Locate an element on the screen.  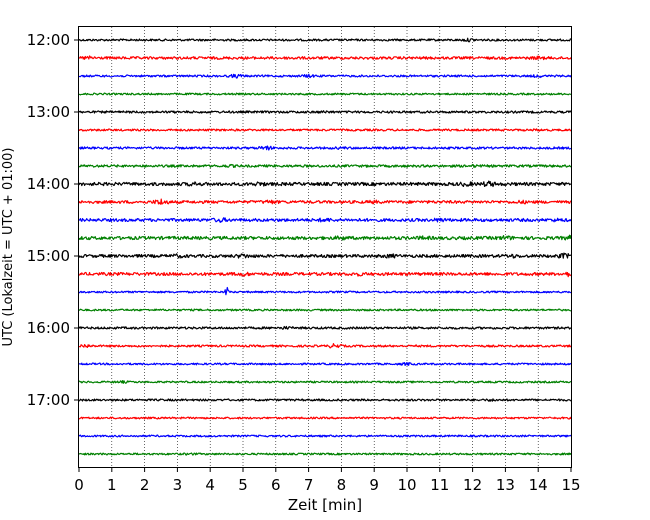
x-tick-label: 6 is located at coordinates (276, 485).